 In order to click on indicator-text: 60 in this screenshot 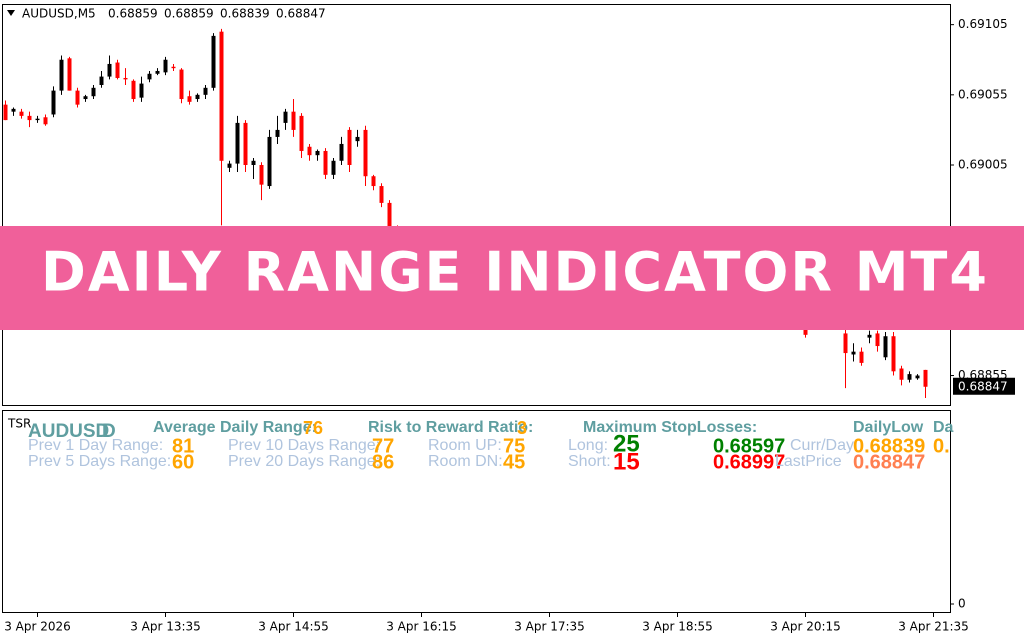, I will do `click(183, 462)`.